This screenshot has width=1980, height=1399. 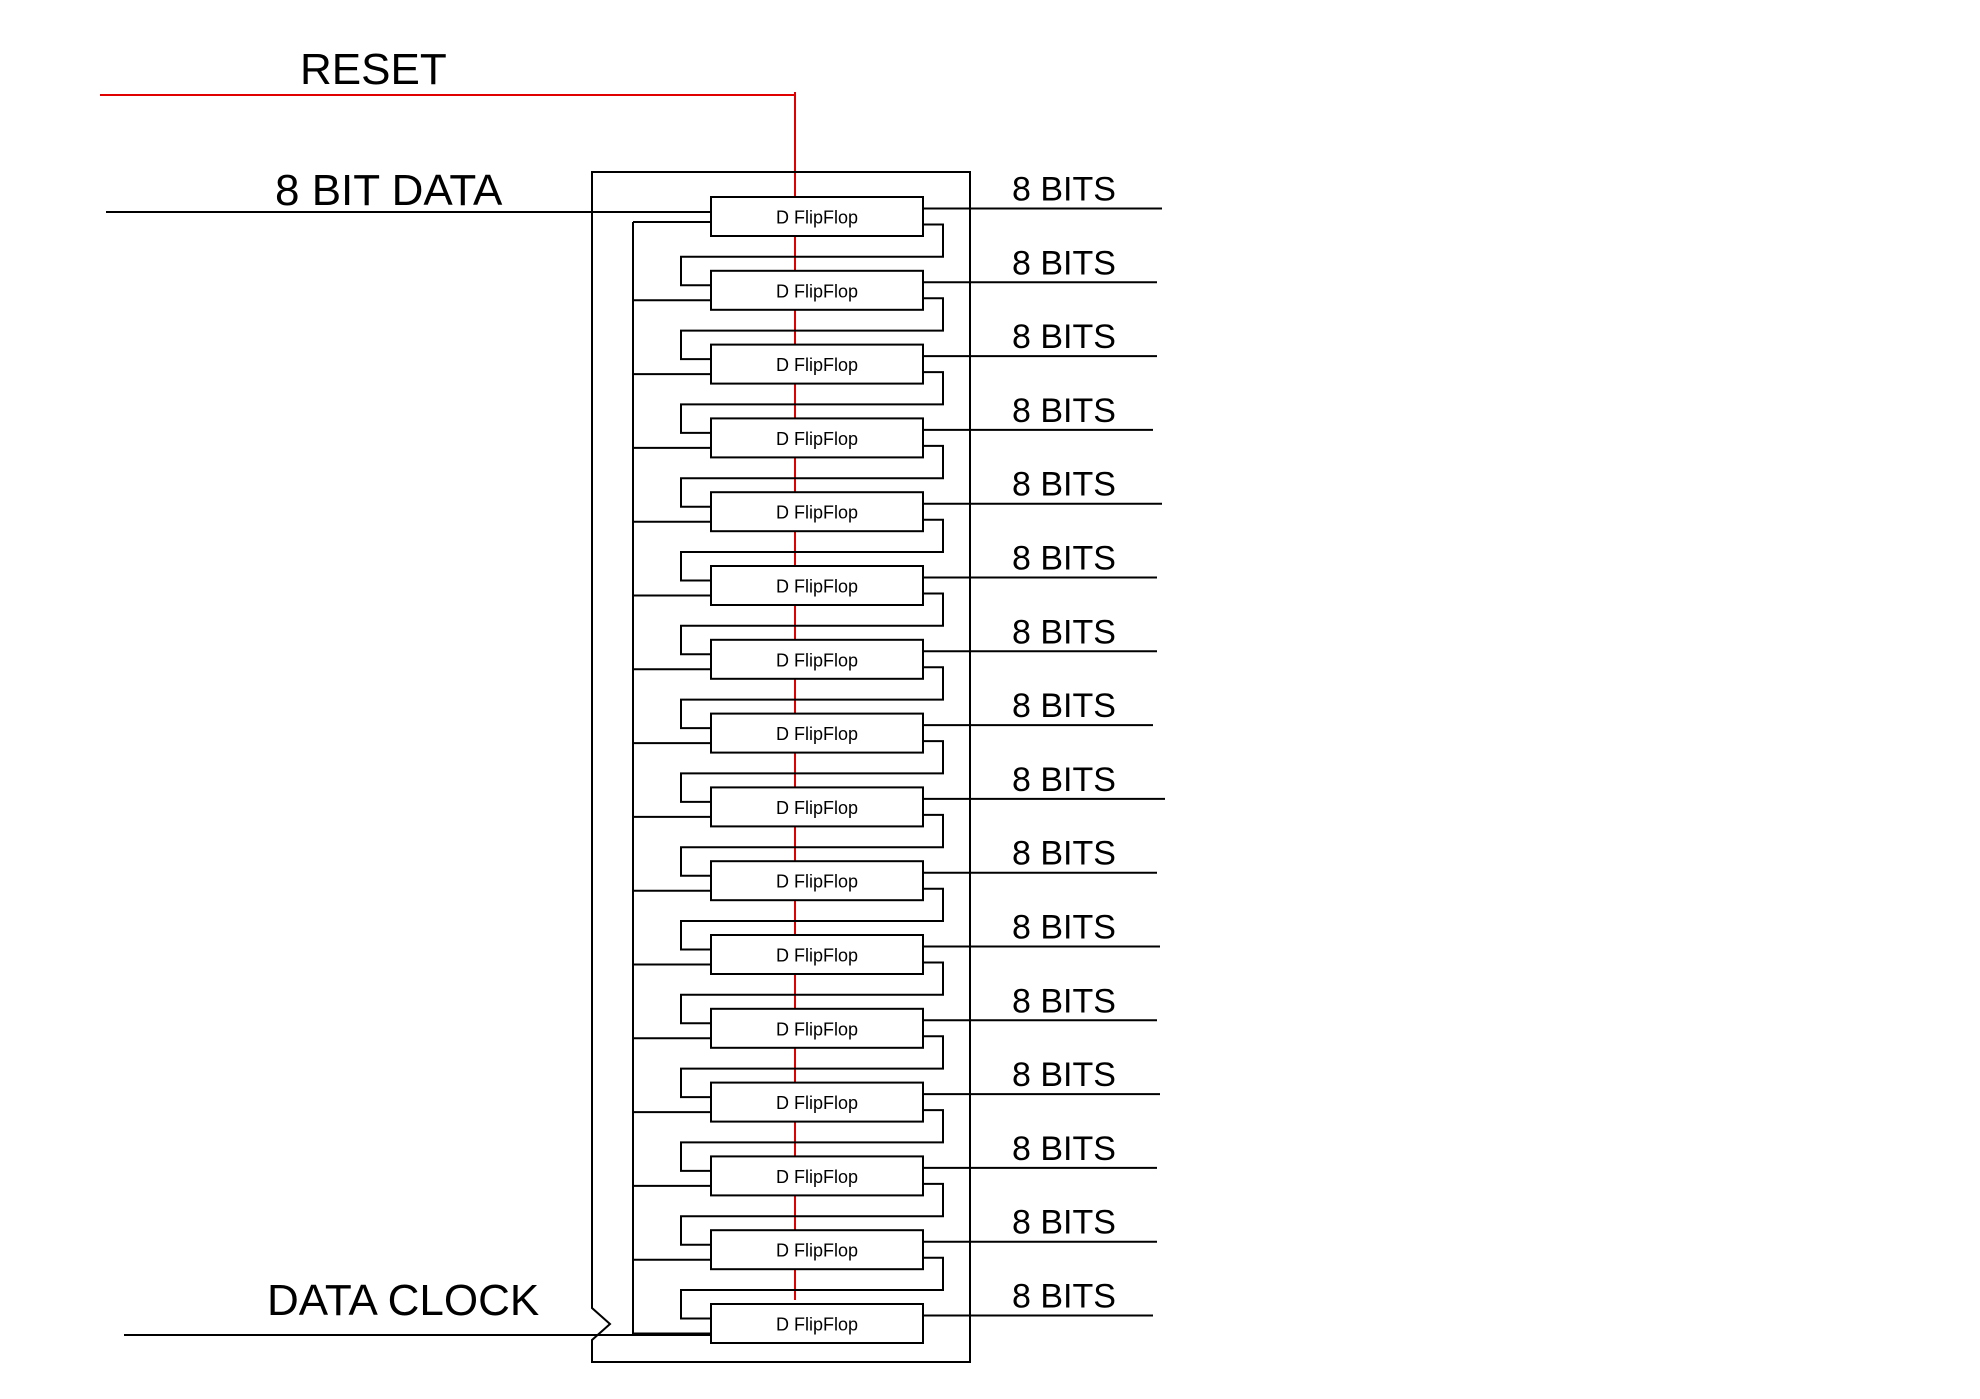 What do you see at coordinates (403, 1300) in the screenshot?
I see `clock-label: DATA CLOCK` at bounding box center [403, 1300].